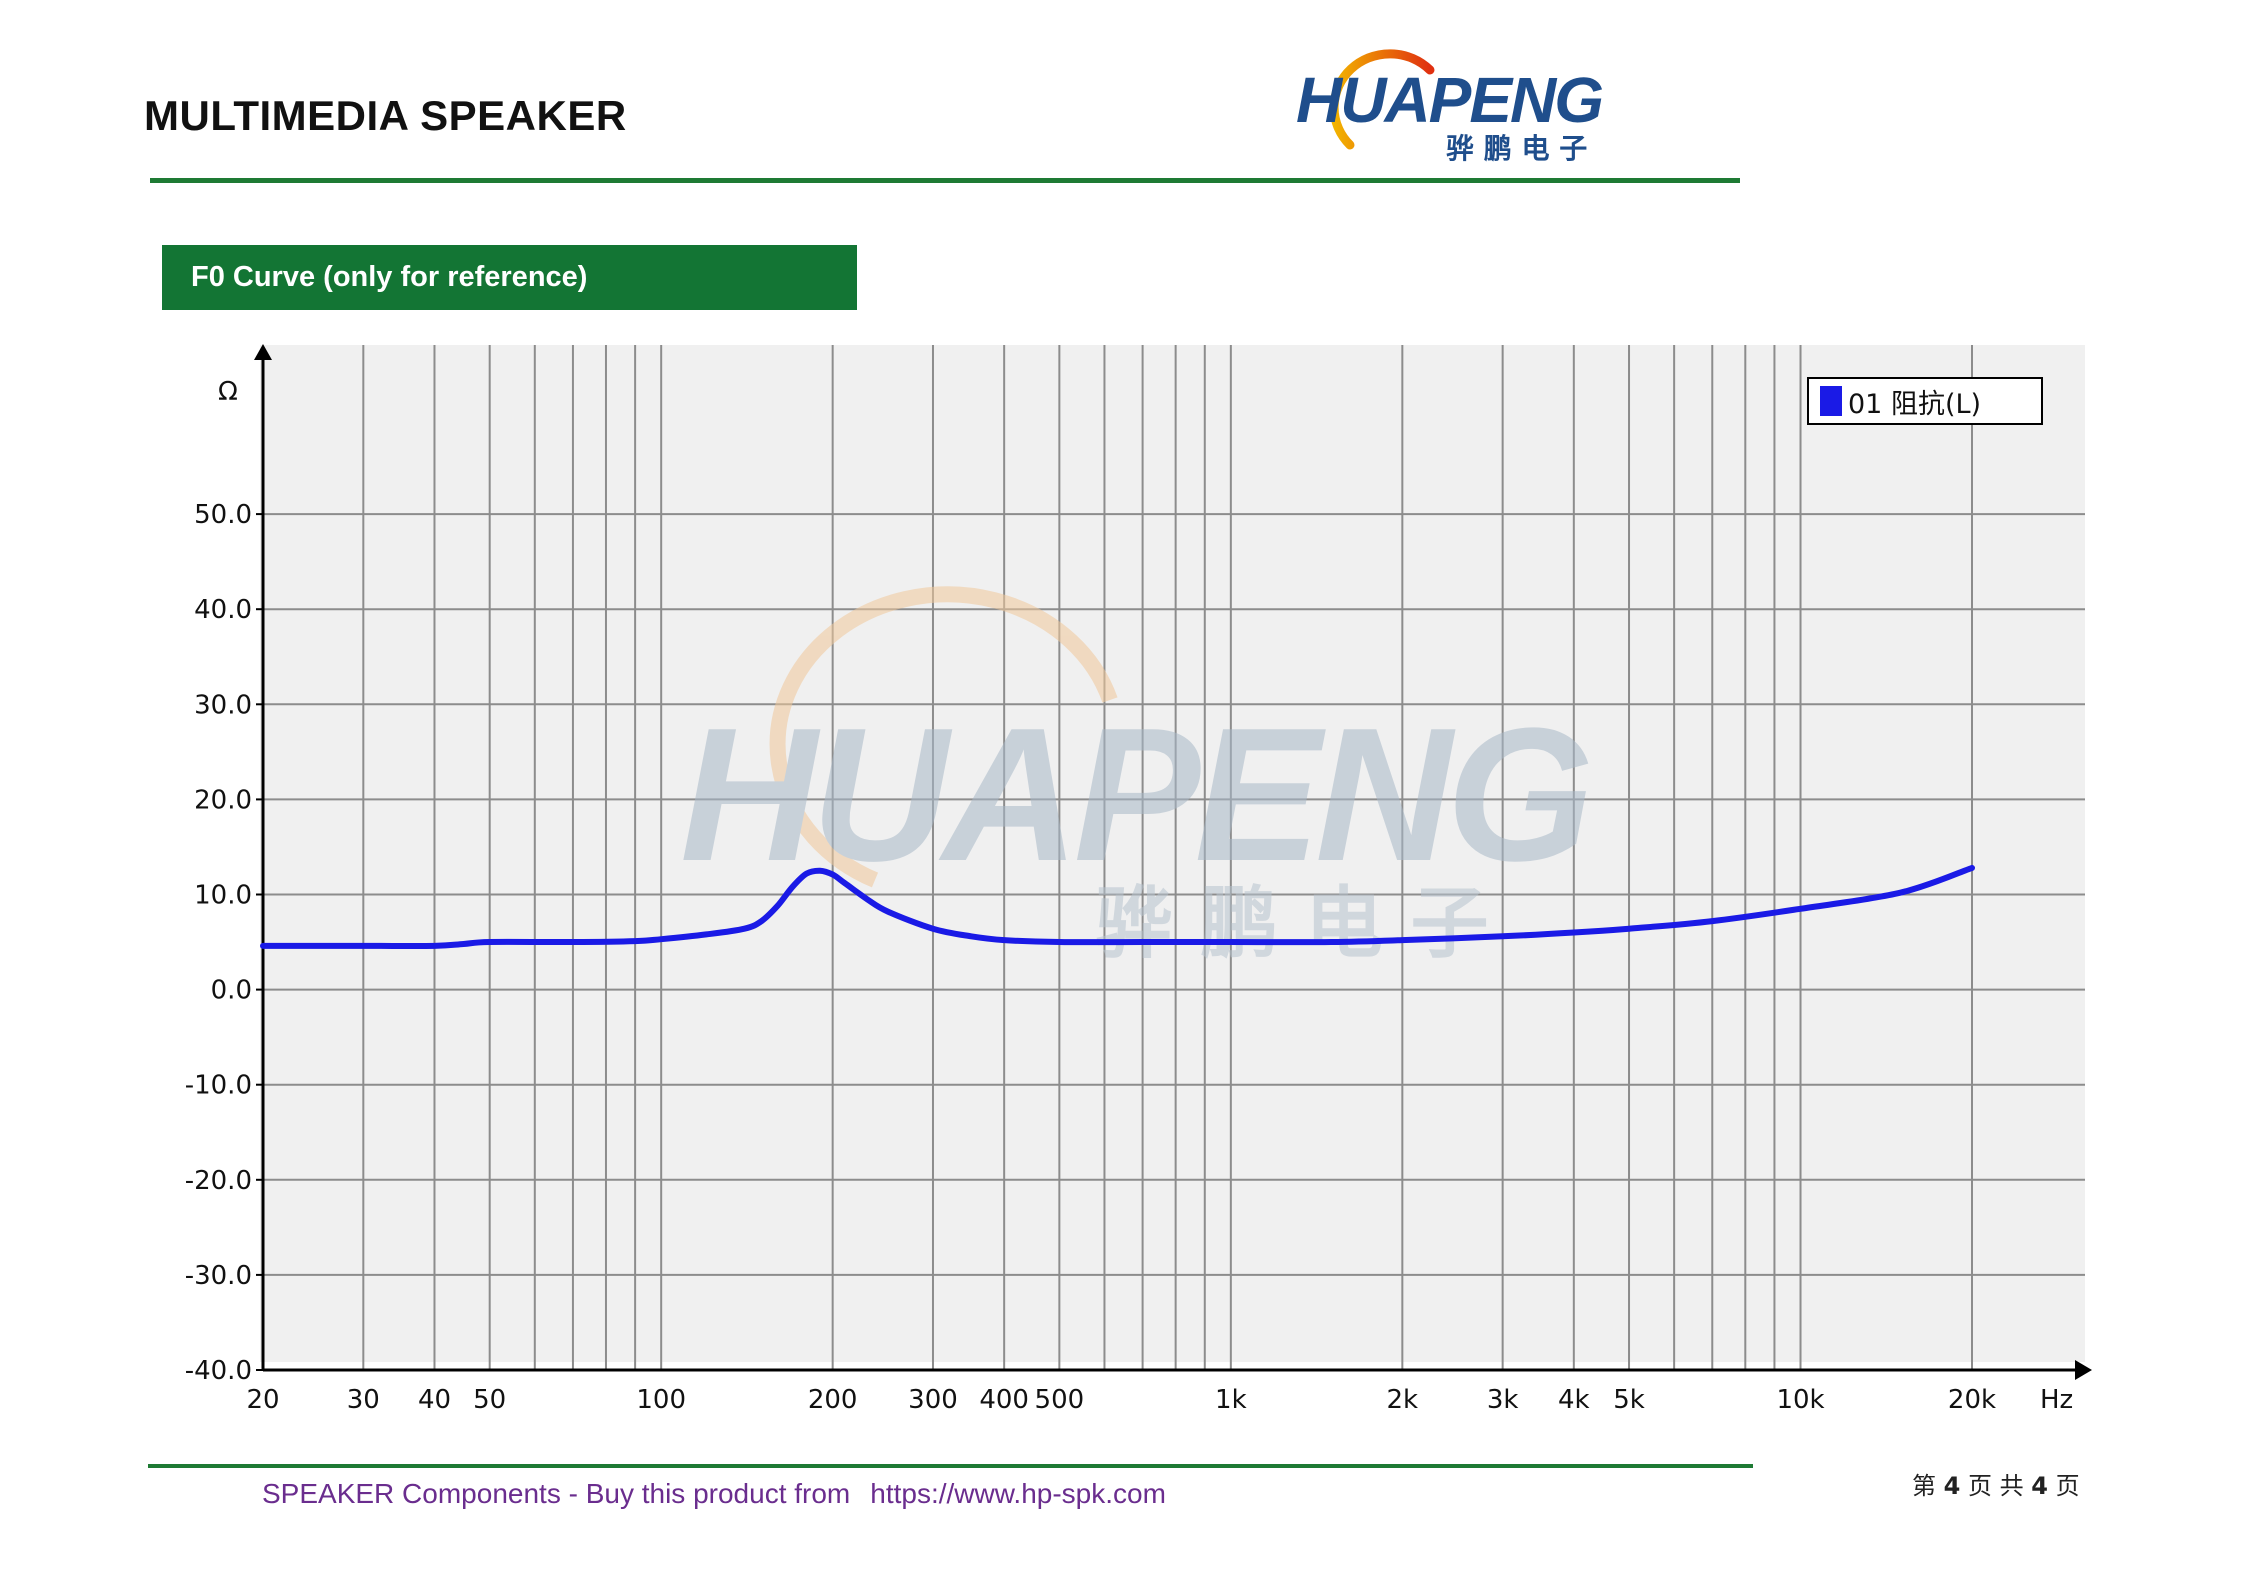 The height and width of the screenshot is (1587, 2245). What do you see at coordinates (950, 1466) in the screenshot?
I see `footer-divider` at bounding box center [950, 1466].